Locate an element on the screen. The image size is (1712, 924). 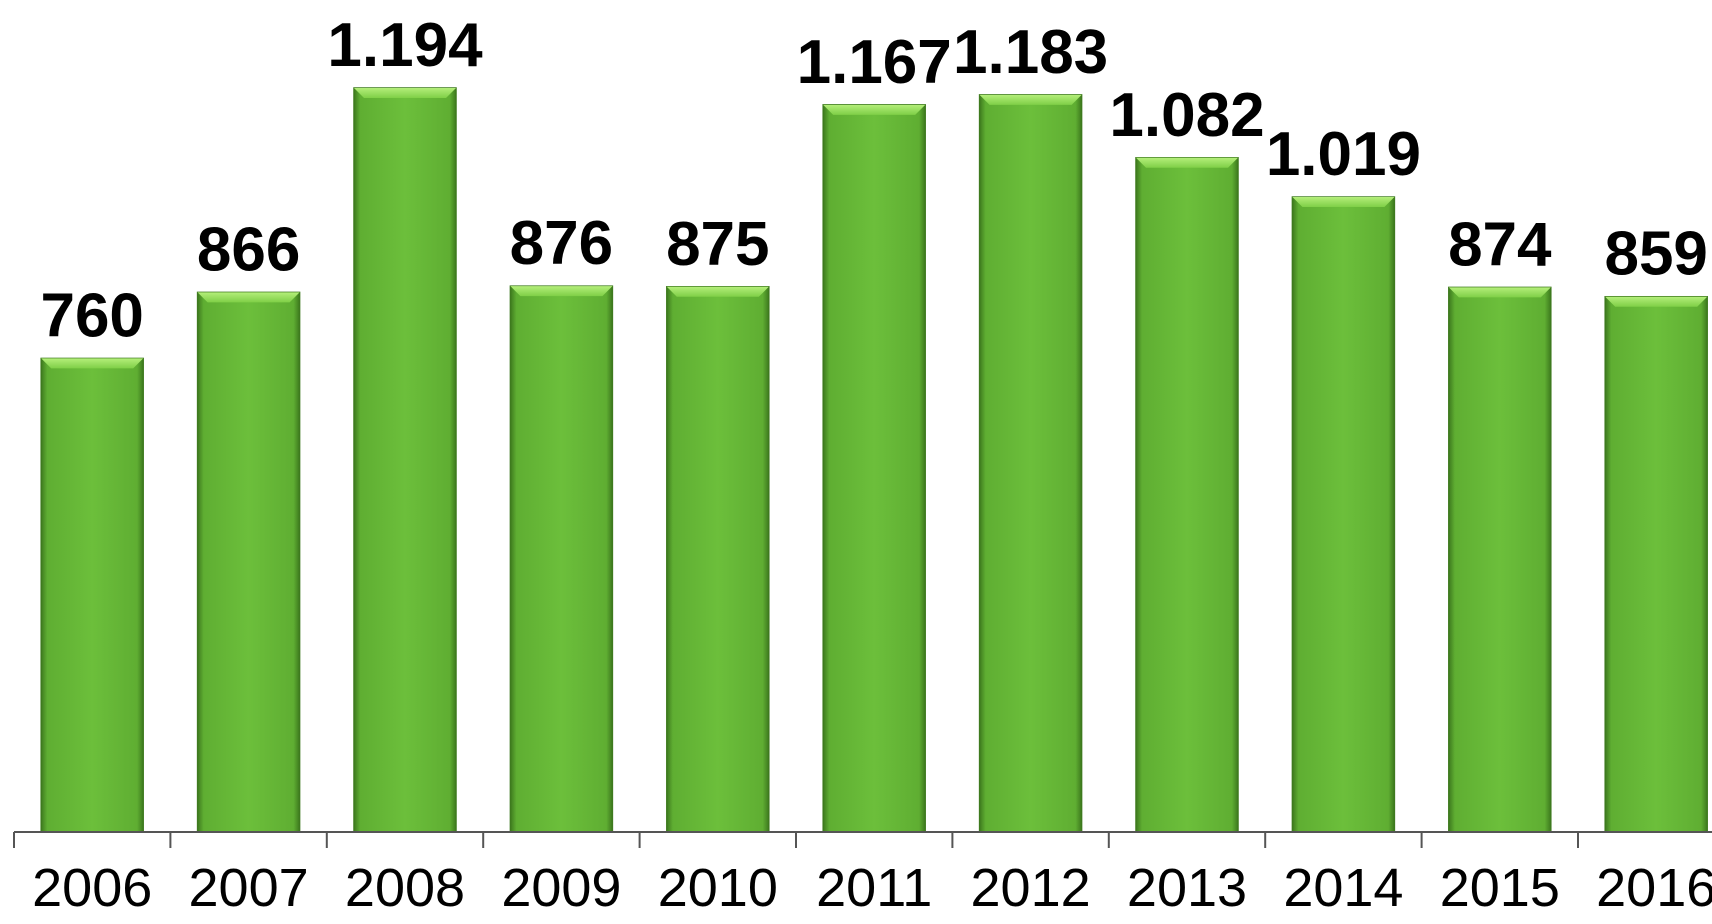
data-label: 1.194 is located at coordinates (405, 45).